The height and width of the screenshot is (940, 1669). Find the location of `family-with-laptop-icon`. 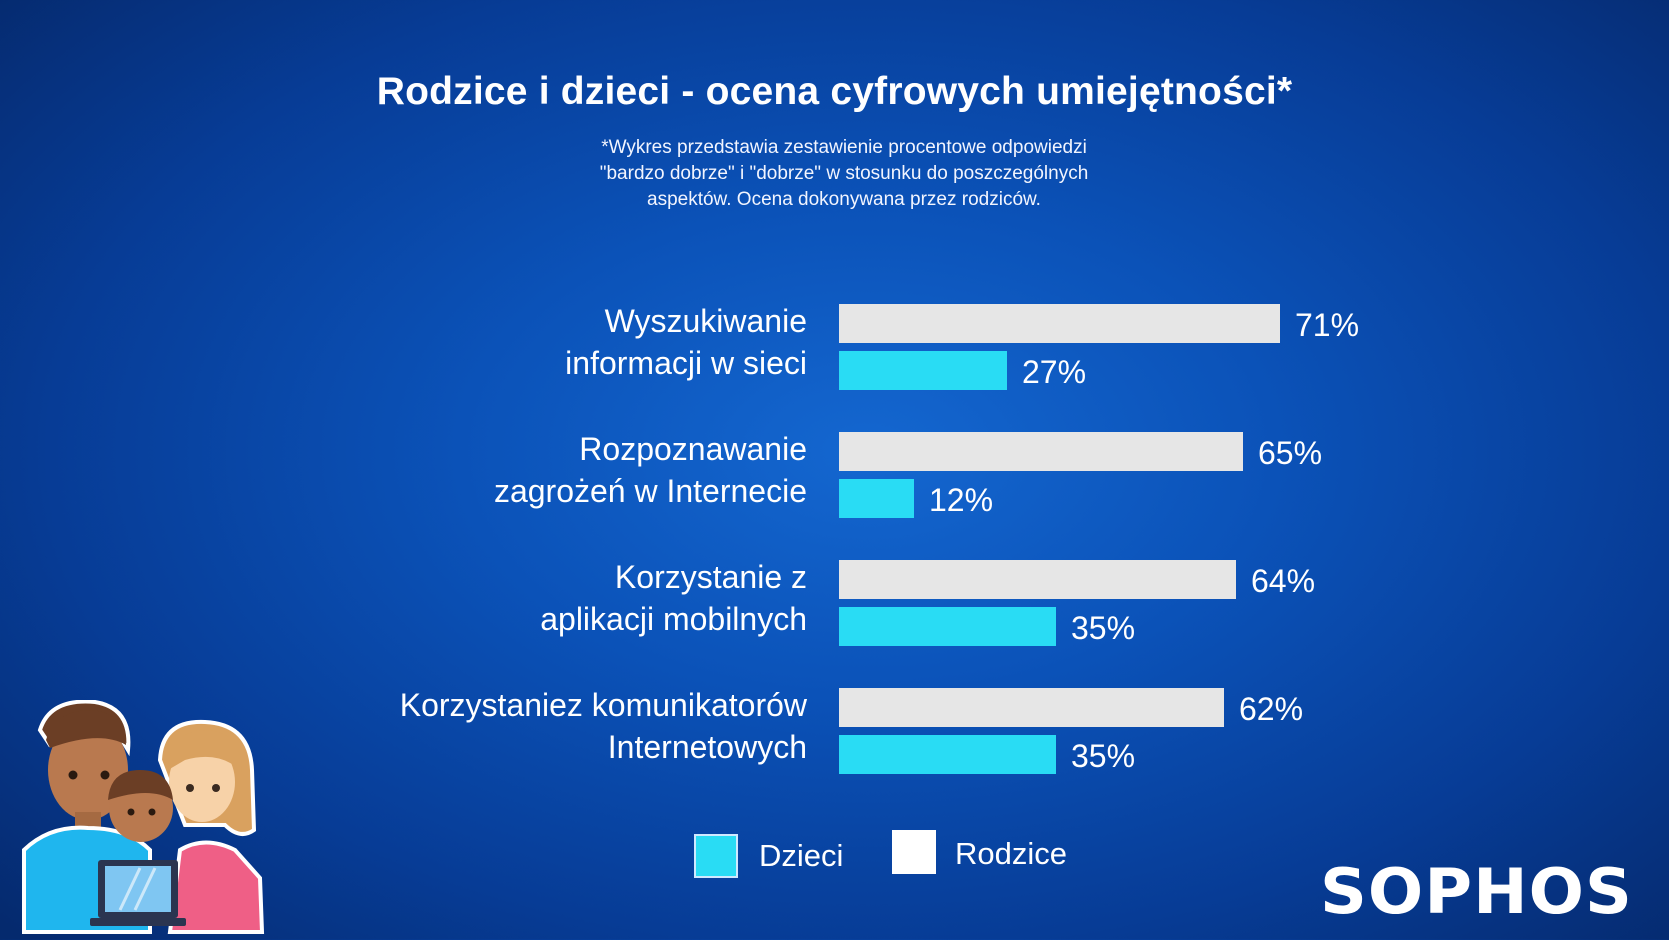

family-with-laptop-icon is located at coordinates (140, 819).